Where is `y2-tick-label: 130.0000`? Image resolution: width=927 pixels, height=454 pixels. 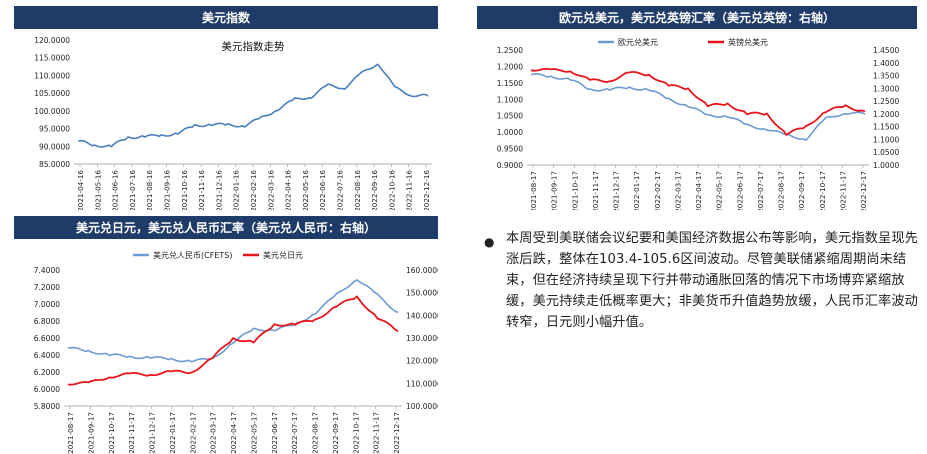 y2-tick-label: 130.0000 is located at coordinates (422, 338).